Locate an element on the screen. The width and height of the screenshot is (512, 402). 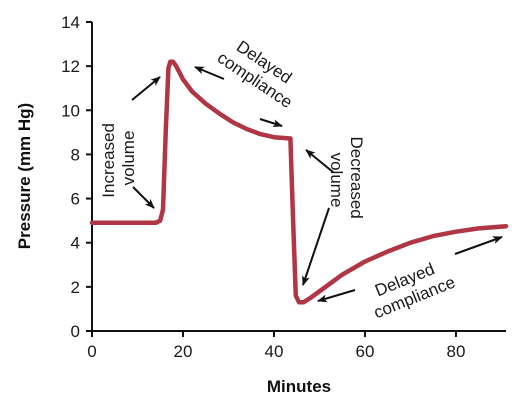
y-tick-label: 2 is located at coordinates (75, 287).